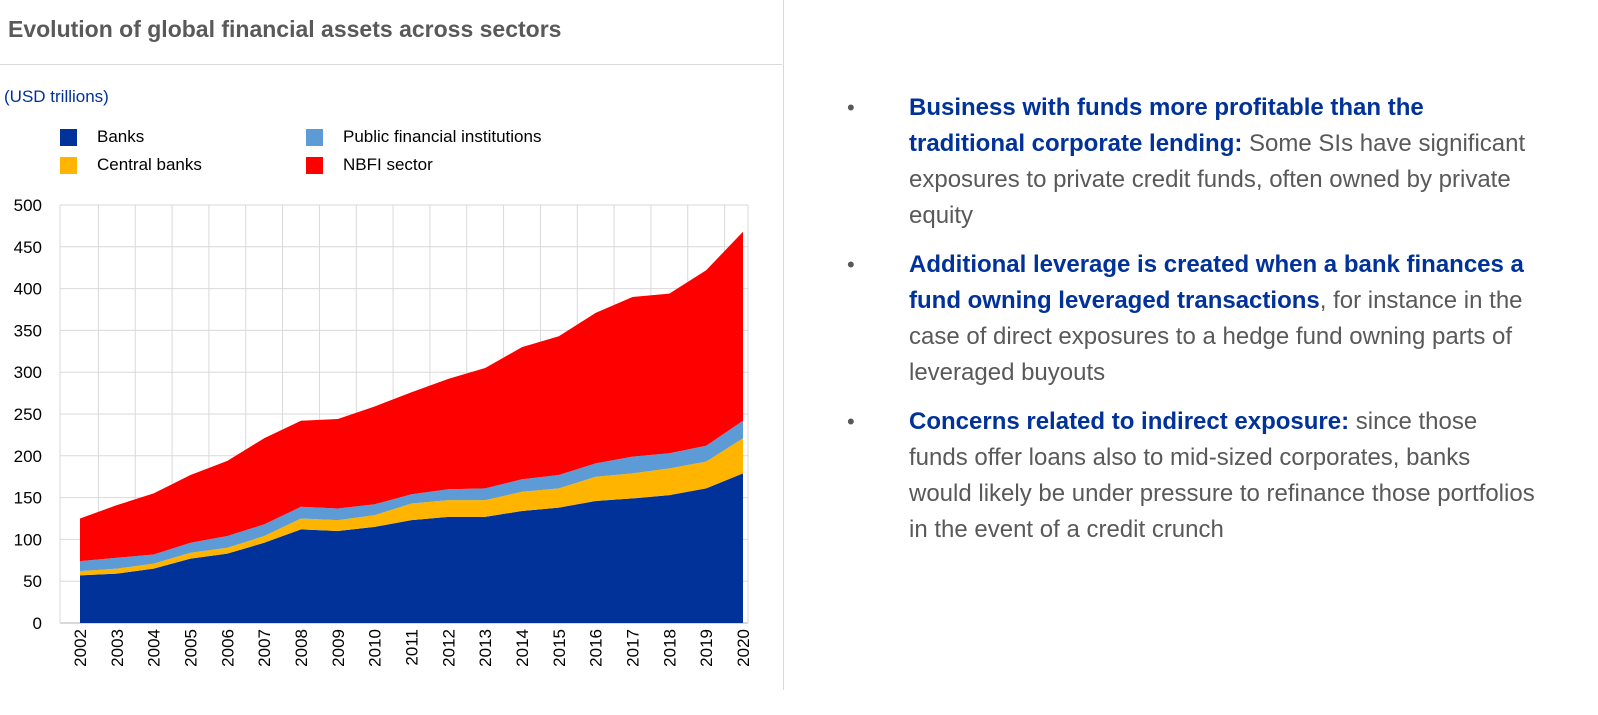  What do you see at coordinates (149, 164) in the screenshot?
I see `legend-label: Central banks` at bounding box center [149, 164].